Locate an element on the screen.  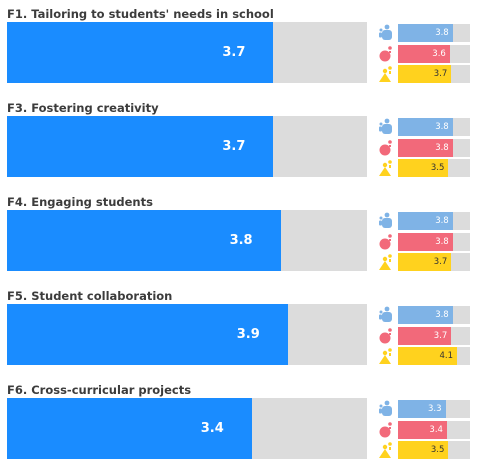
sub-bar-track: 4.1 is located at coordinates (434, 356).